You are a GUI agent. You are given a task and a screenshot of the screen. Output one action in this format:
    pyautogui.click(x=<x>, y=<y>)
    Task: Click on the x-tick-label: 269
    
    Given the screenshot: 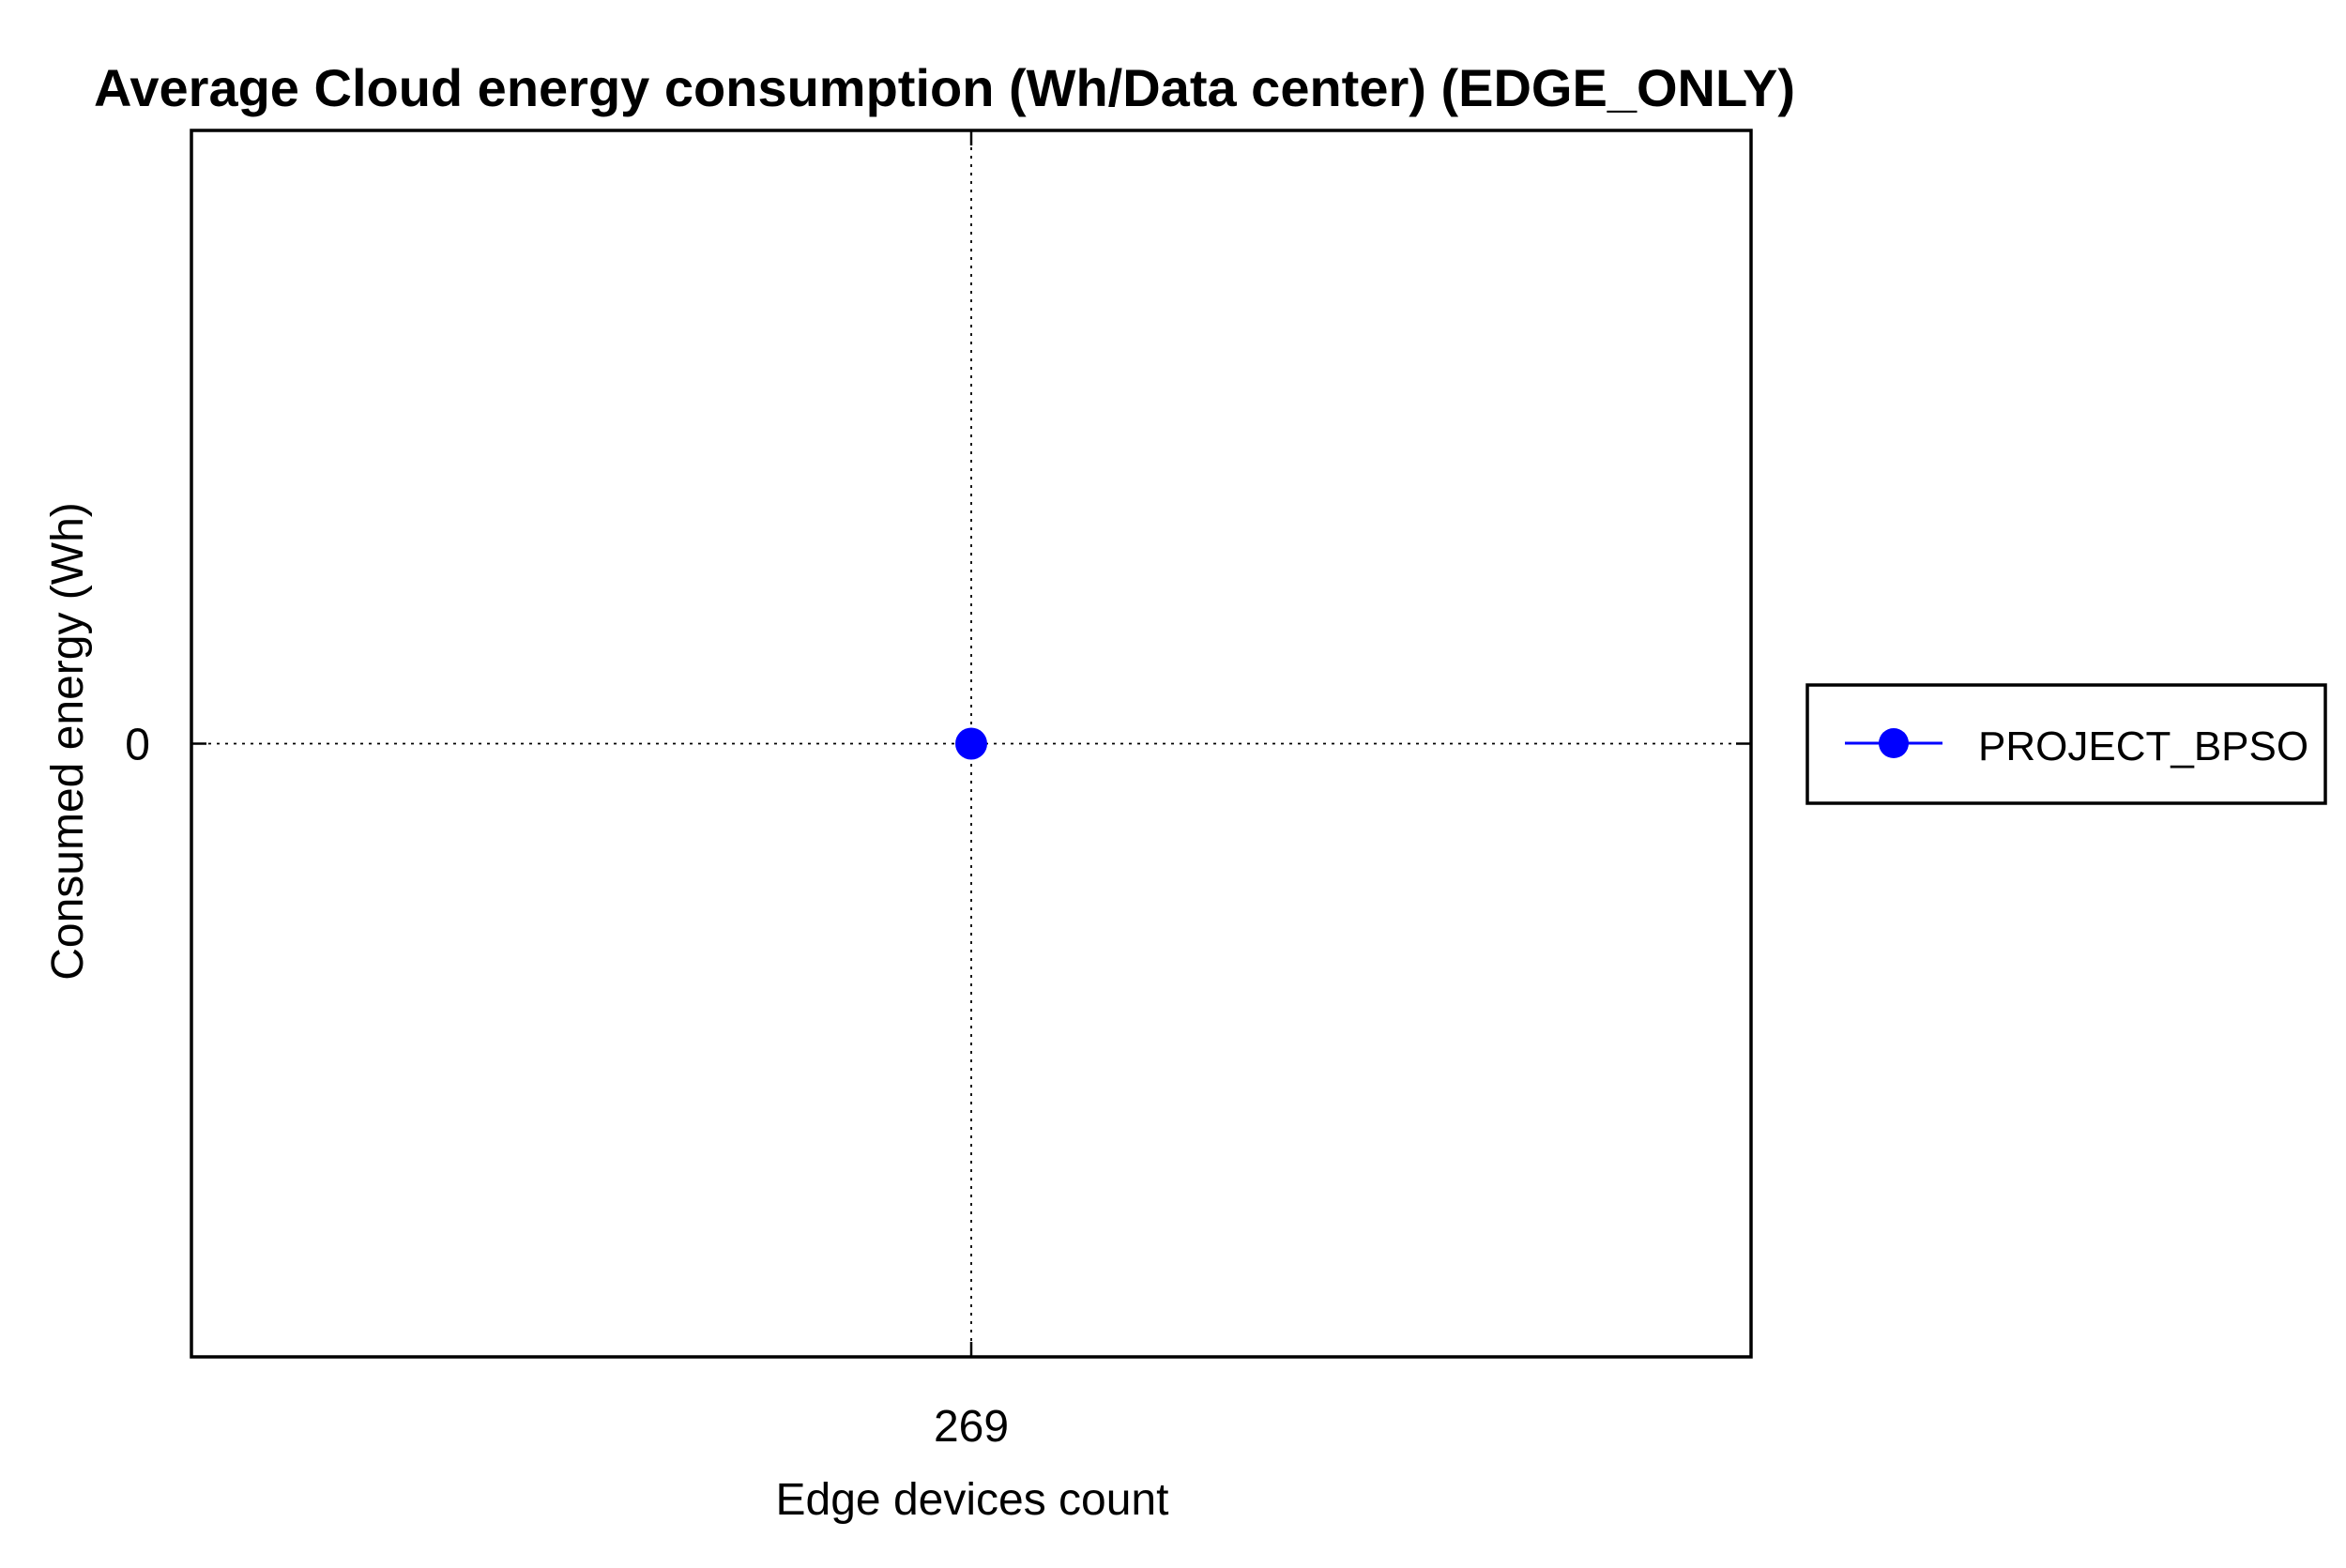 What is the action you would take?
    pyautogui.click(x=972, y=1427)
    